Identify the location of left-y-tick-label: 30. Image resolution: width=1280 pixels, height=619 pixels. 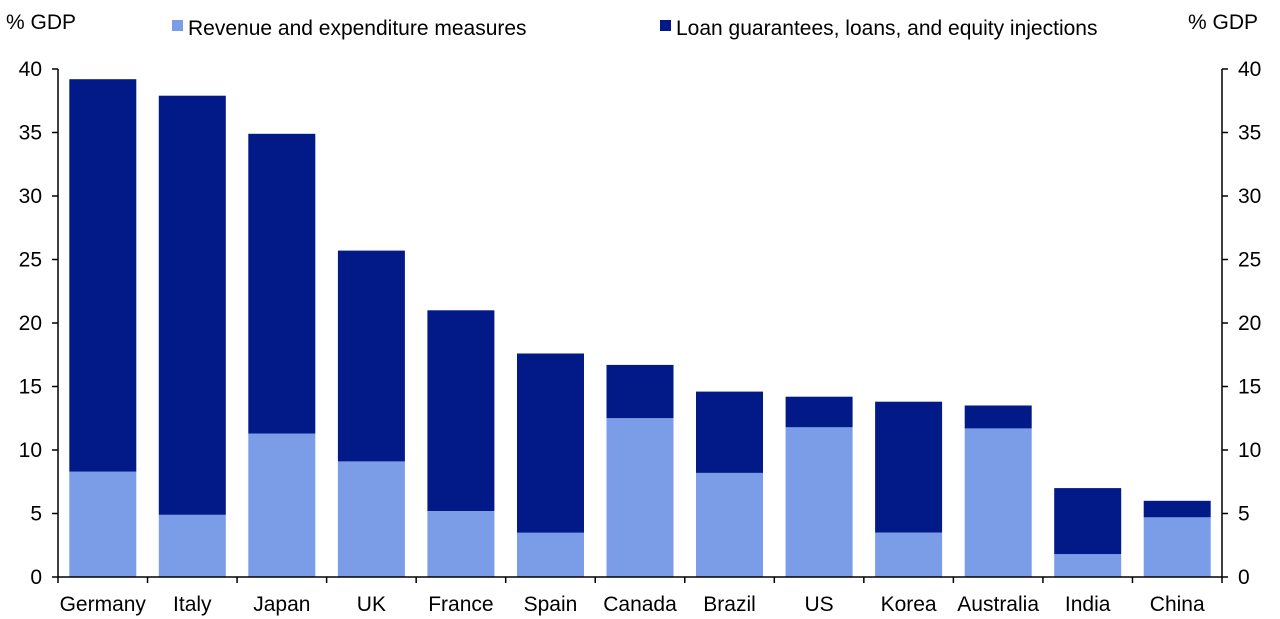
(30, 196).